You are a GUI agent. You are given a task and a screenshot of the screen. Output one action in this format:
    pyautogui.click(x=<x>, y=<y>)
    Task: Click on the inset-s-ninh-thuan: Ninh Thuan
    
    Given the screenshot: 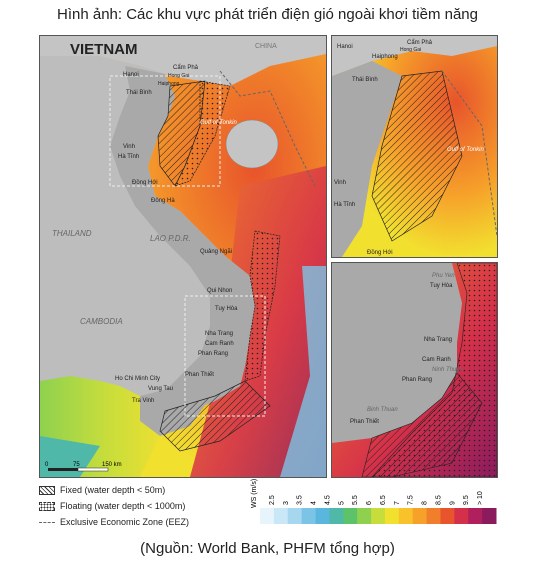 What is the action you would take?
    pyautogui.click(x=448, y=370)
    